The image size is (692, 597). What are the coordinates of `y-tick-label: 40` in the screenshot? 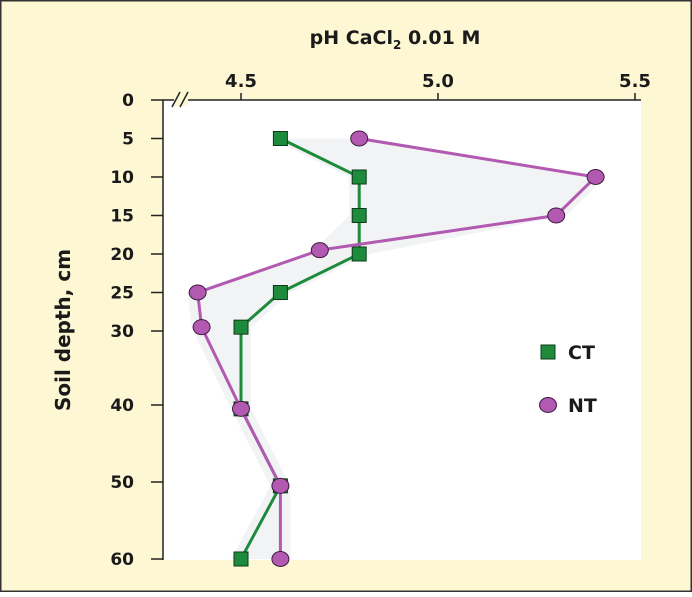 It's located at (122, 406).